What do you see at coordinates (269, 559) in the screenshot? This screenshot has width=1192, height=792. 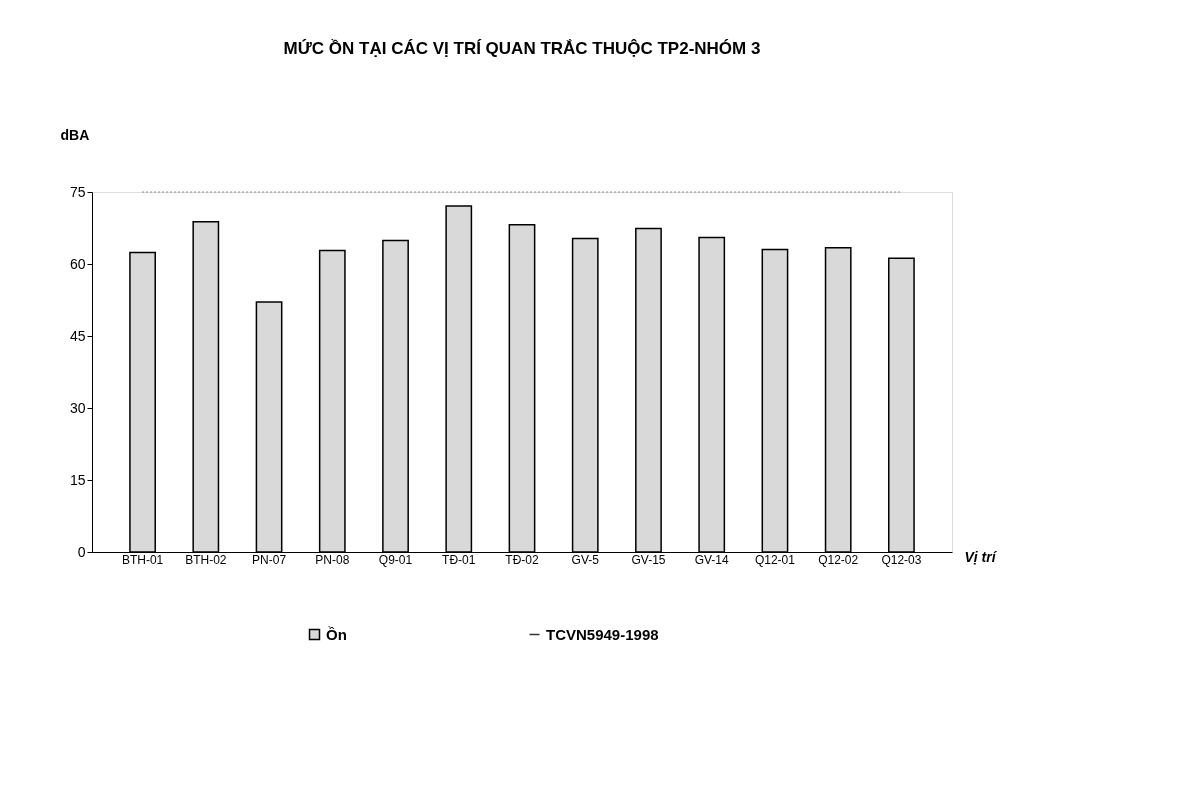 I see `x-tick-label: PN-07` at bounding box center [269, 559].